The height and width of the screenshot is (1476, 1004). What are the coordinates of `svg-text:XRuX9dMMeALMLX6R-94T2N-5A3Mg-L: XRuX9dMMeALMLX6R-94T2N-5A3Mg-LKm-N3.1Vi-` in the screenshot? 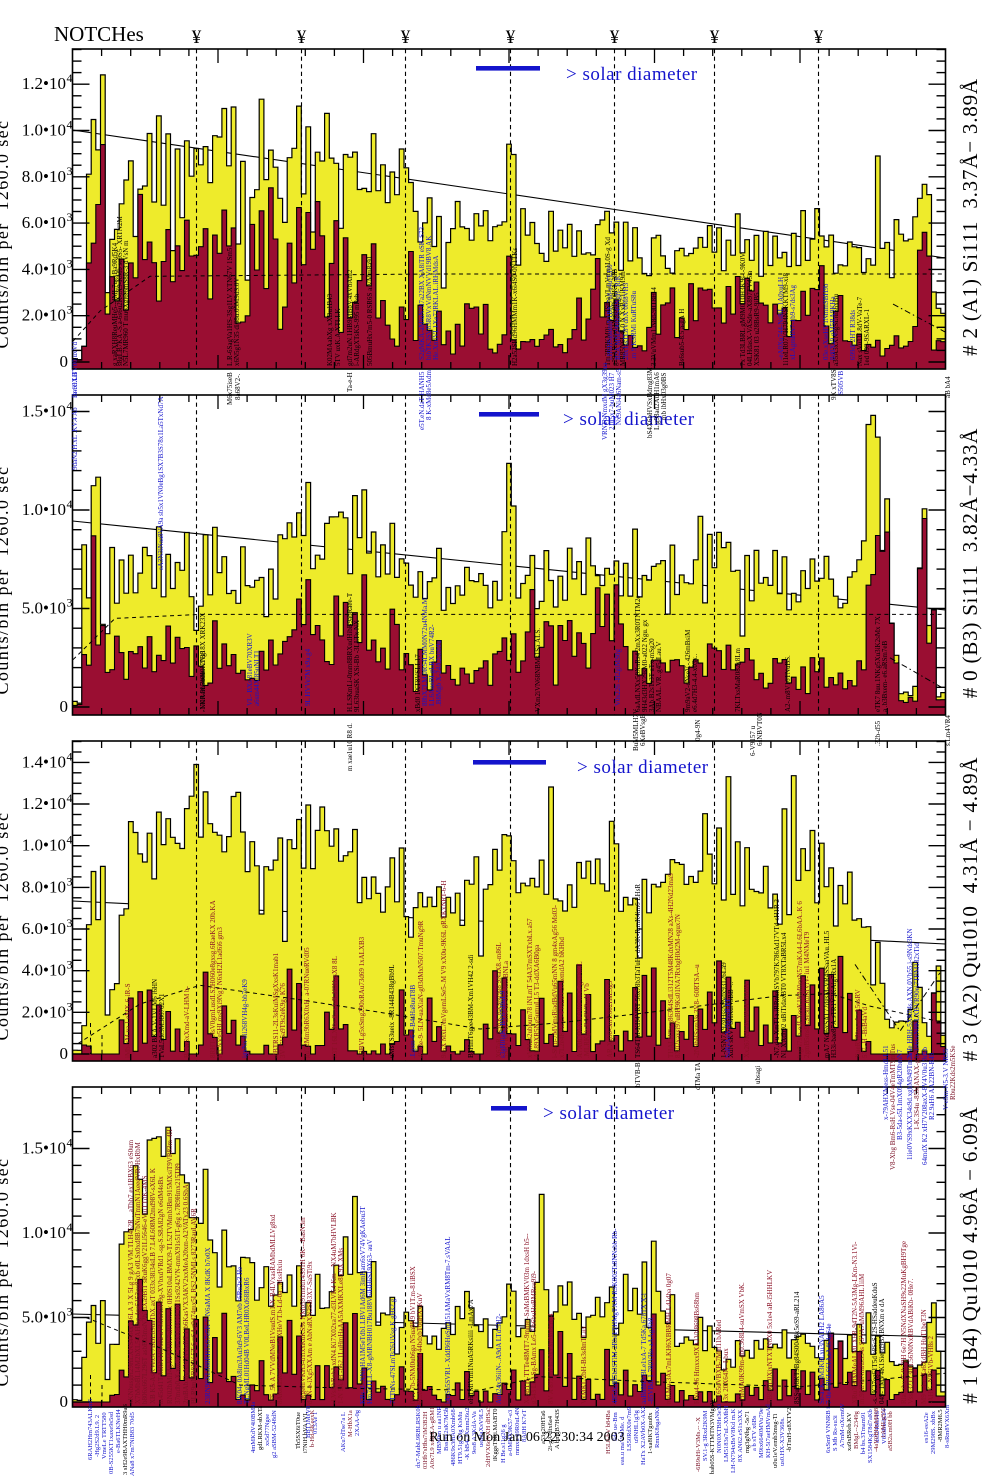 It's located at (855, 1322).